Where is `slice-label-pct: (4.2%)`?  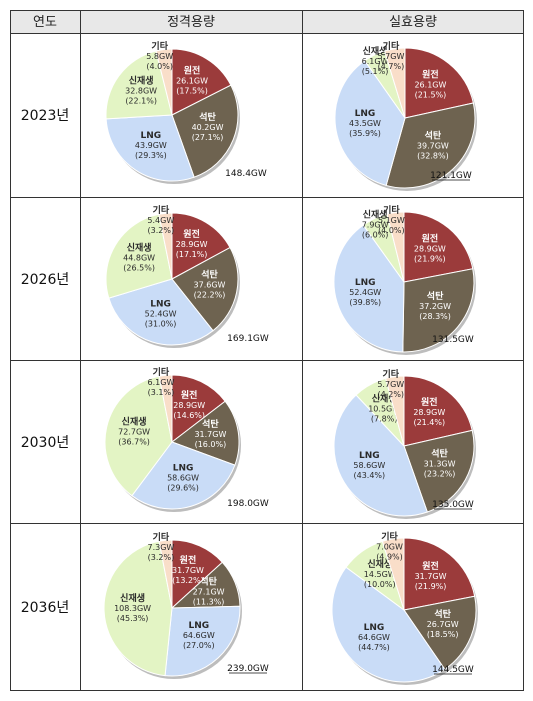
slice-label-pct: (4.2%) is located at coordinates (390, 394).